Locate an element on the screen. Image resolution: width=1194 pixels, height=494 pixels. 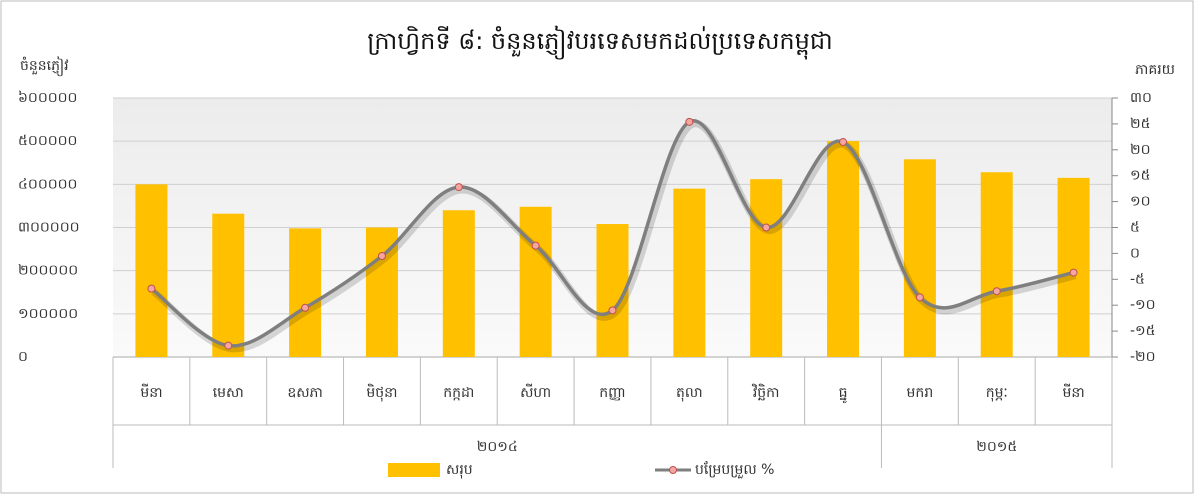
y-axis-title: ចំនួនភ្ញៀវ is located at coordinates (44, 66).